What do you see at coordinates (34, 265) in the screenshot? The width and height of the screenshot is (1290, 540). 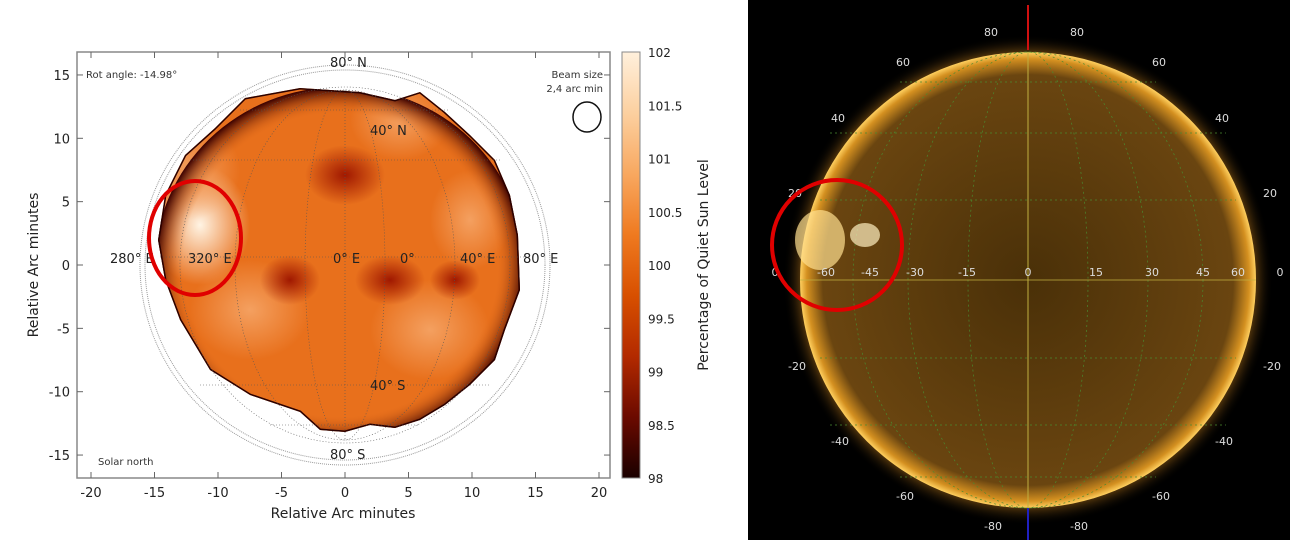 I see `y-axis-label: Relative Arc minutes` at bounding box center [34, 265].